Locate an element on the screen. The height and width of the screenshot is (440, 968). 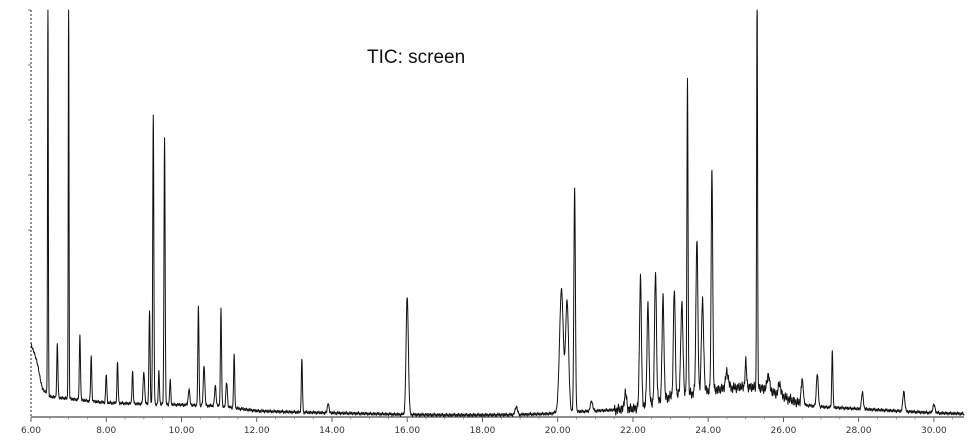
chart-title: TIC: screen is located at coordinates (416, 57).